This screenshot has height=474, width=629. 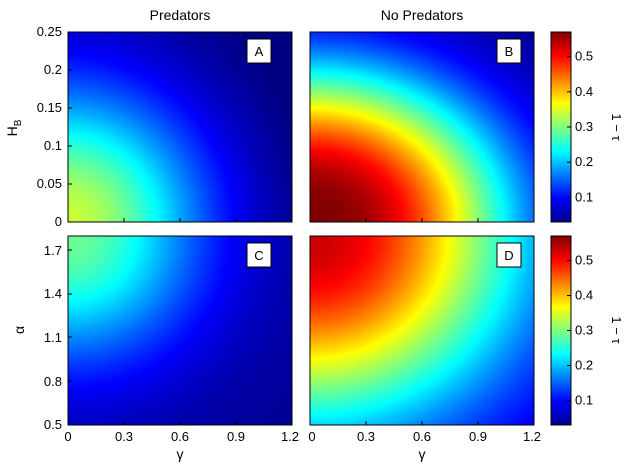 I want to click on y-tick-marks, so click(x=70, y=247).